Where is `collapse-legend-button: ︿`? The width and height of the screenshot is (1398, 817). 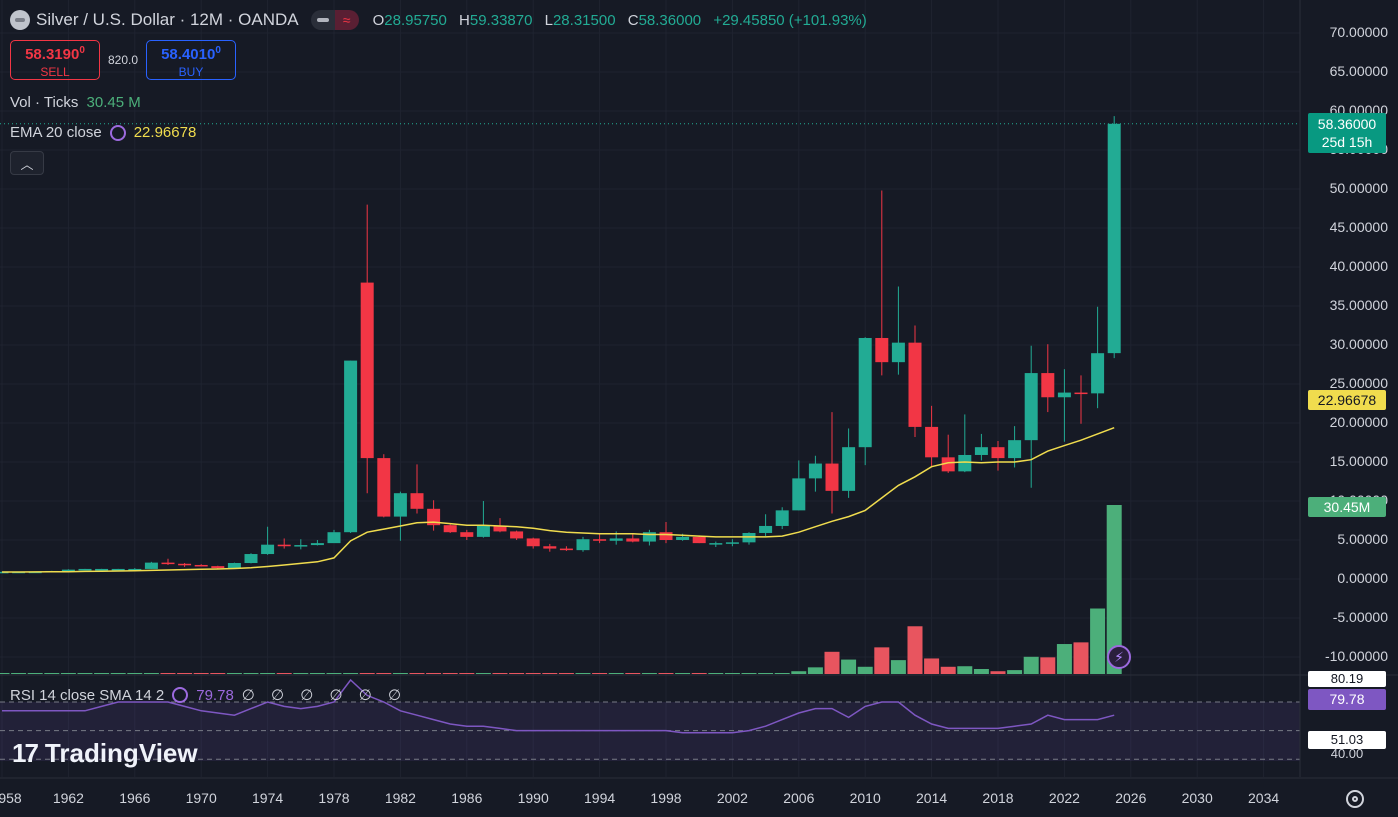 collapse-legend-button: ︿ is located at coordinates (27, 163).